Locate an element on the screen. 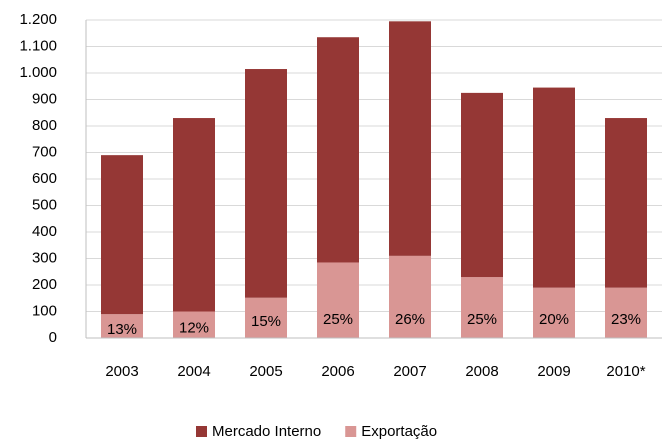  x-tick-label: 2008 is located at coordinates (481, 371).